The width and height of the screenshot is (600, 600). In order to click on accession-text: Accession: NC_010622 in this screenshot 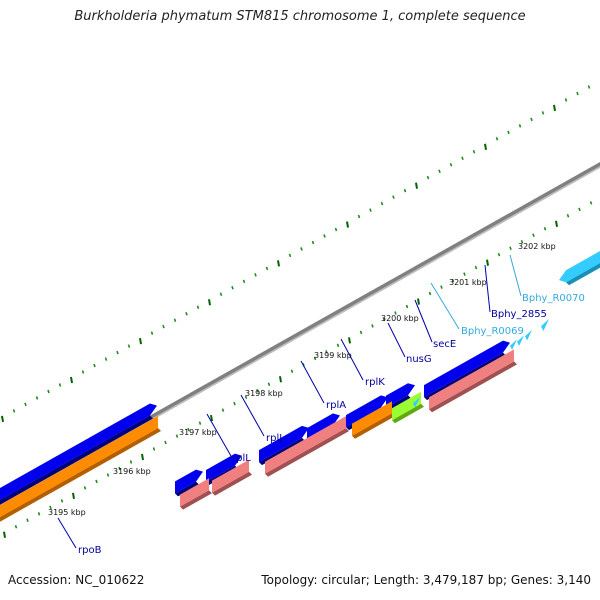, I will do `click(76, 580)`.